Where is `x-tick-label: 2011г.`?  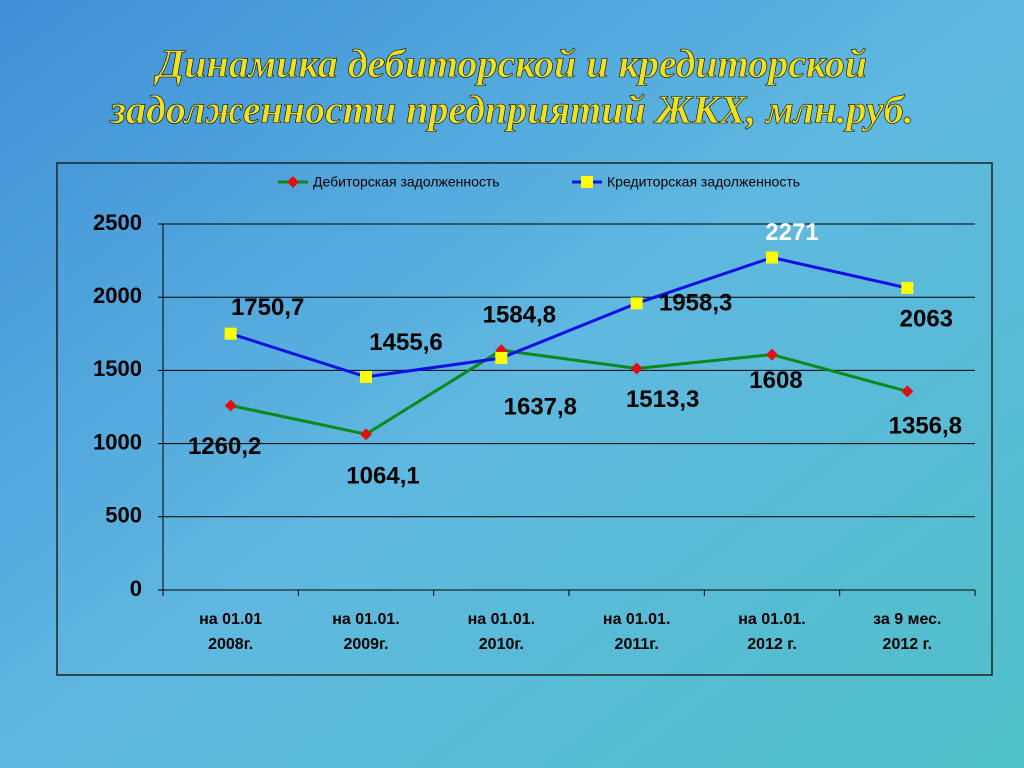
x-tick-label: 2011г. is located at coordinates (637, 644).